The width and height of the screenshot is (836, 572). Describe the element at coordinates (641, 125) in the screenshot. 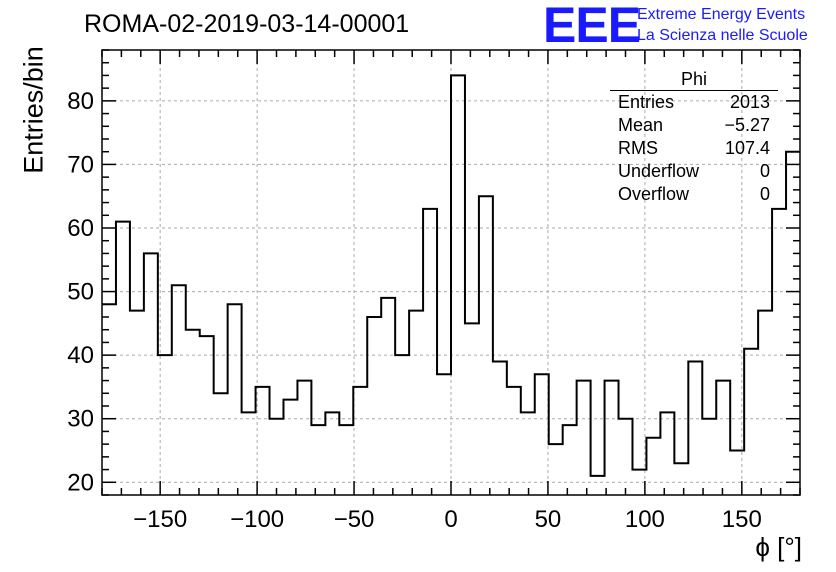

I see `stats-key: Mean` at that location.